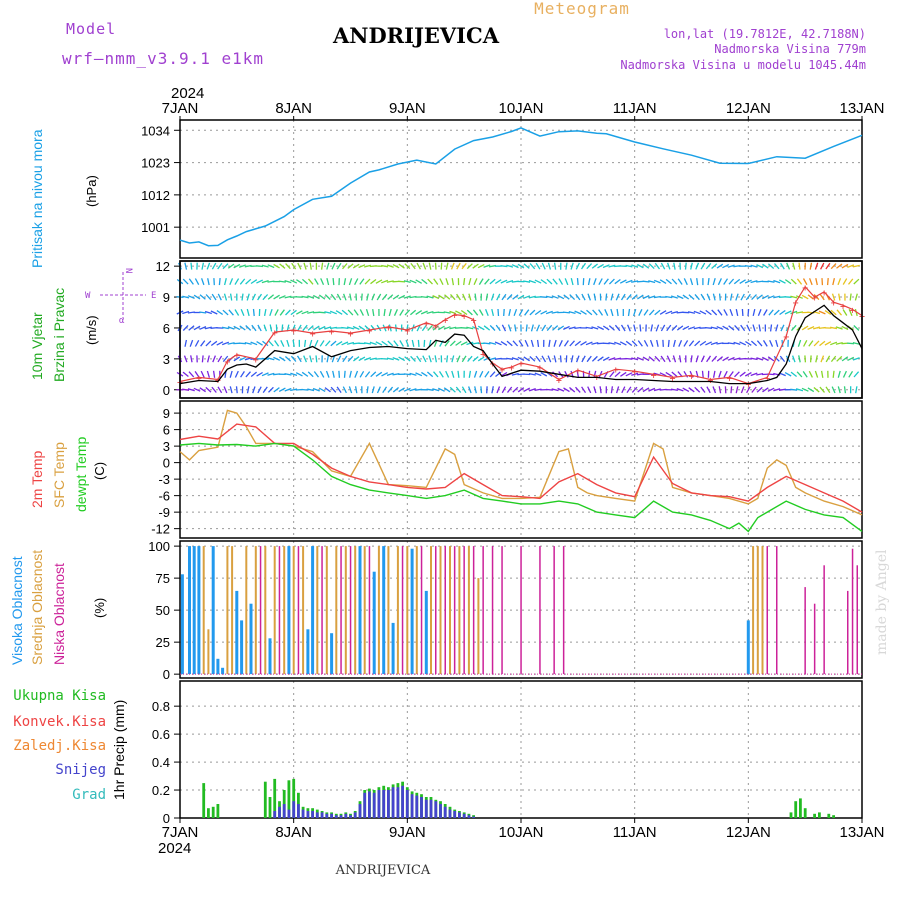 The image size is (900, 900). Describe the element at coordinates (99, 471) in the screenshot. I see `temp-unit: (C)` at that location.